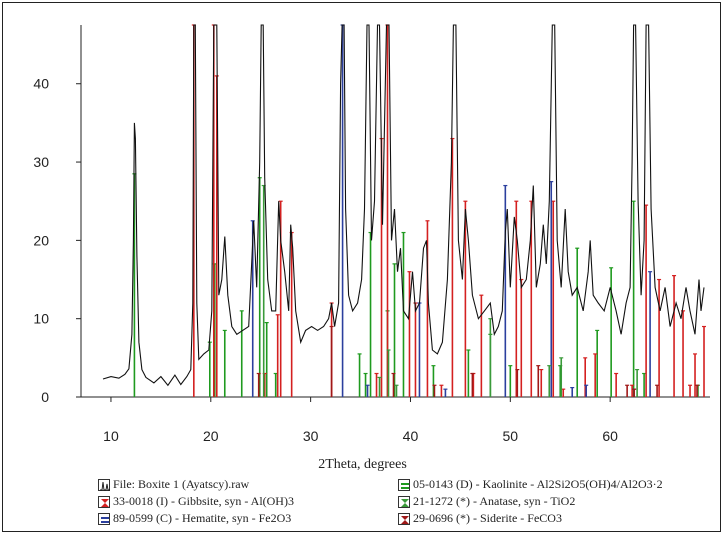 This screenshot has width=725, height=536. I want to click on legend-item-anatase: 21-1272 (*) - Anatase, syn - TiO2, so click(530, 501).